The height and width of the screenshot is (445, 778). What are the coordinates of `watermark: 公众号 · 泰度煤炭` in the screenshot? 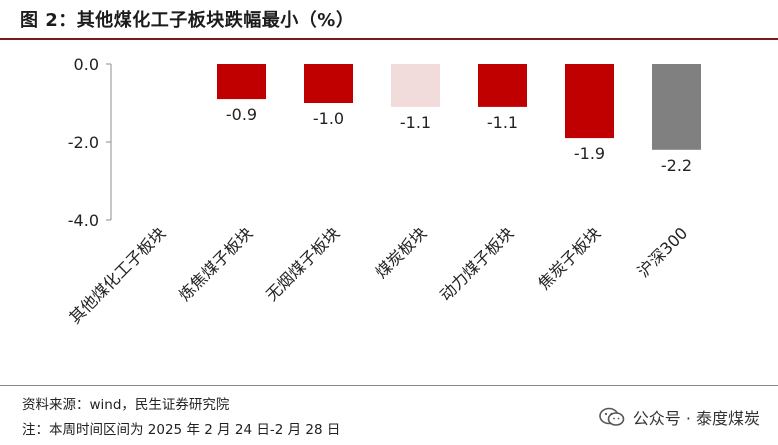 It's located at (679, 417).